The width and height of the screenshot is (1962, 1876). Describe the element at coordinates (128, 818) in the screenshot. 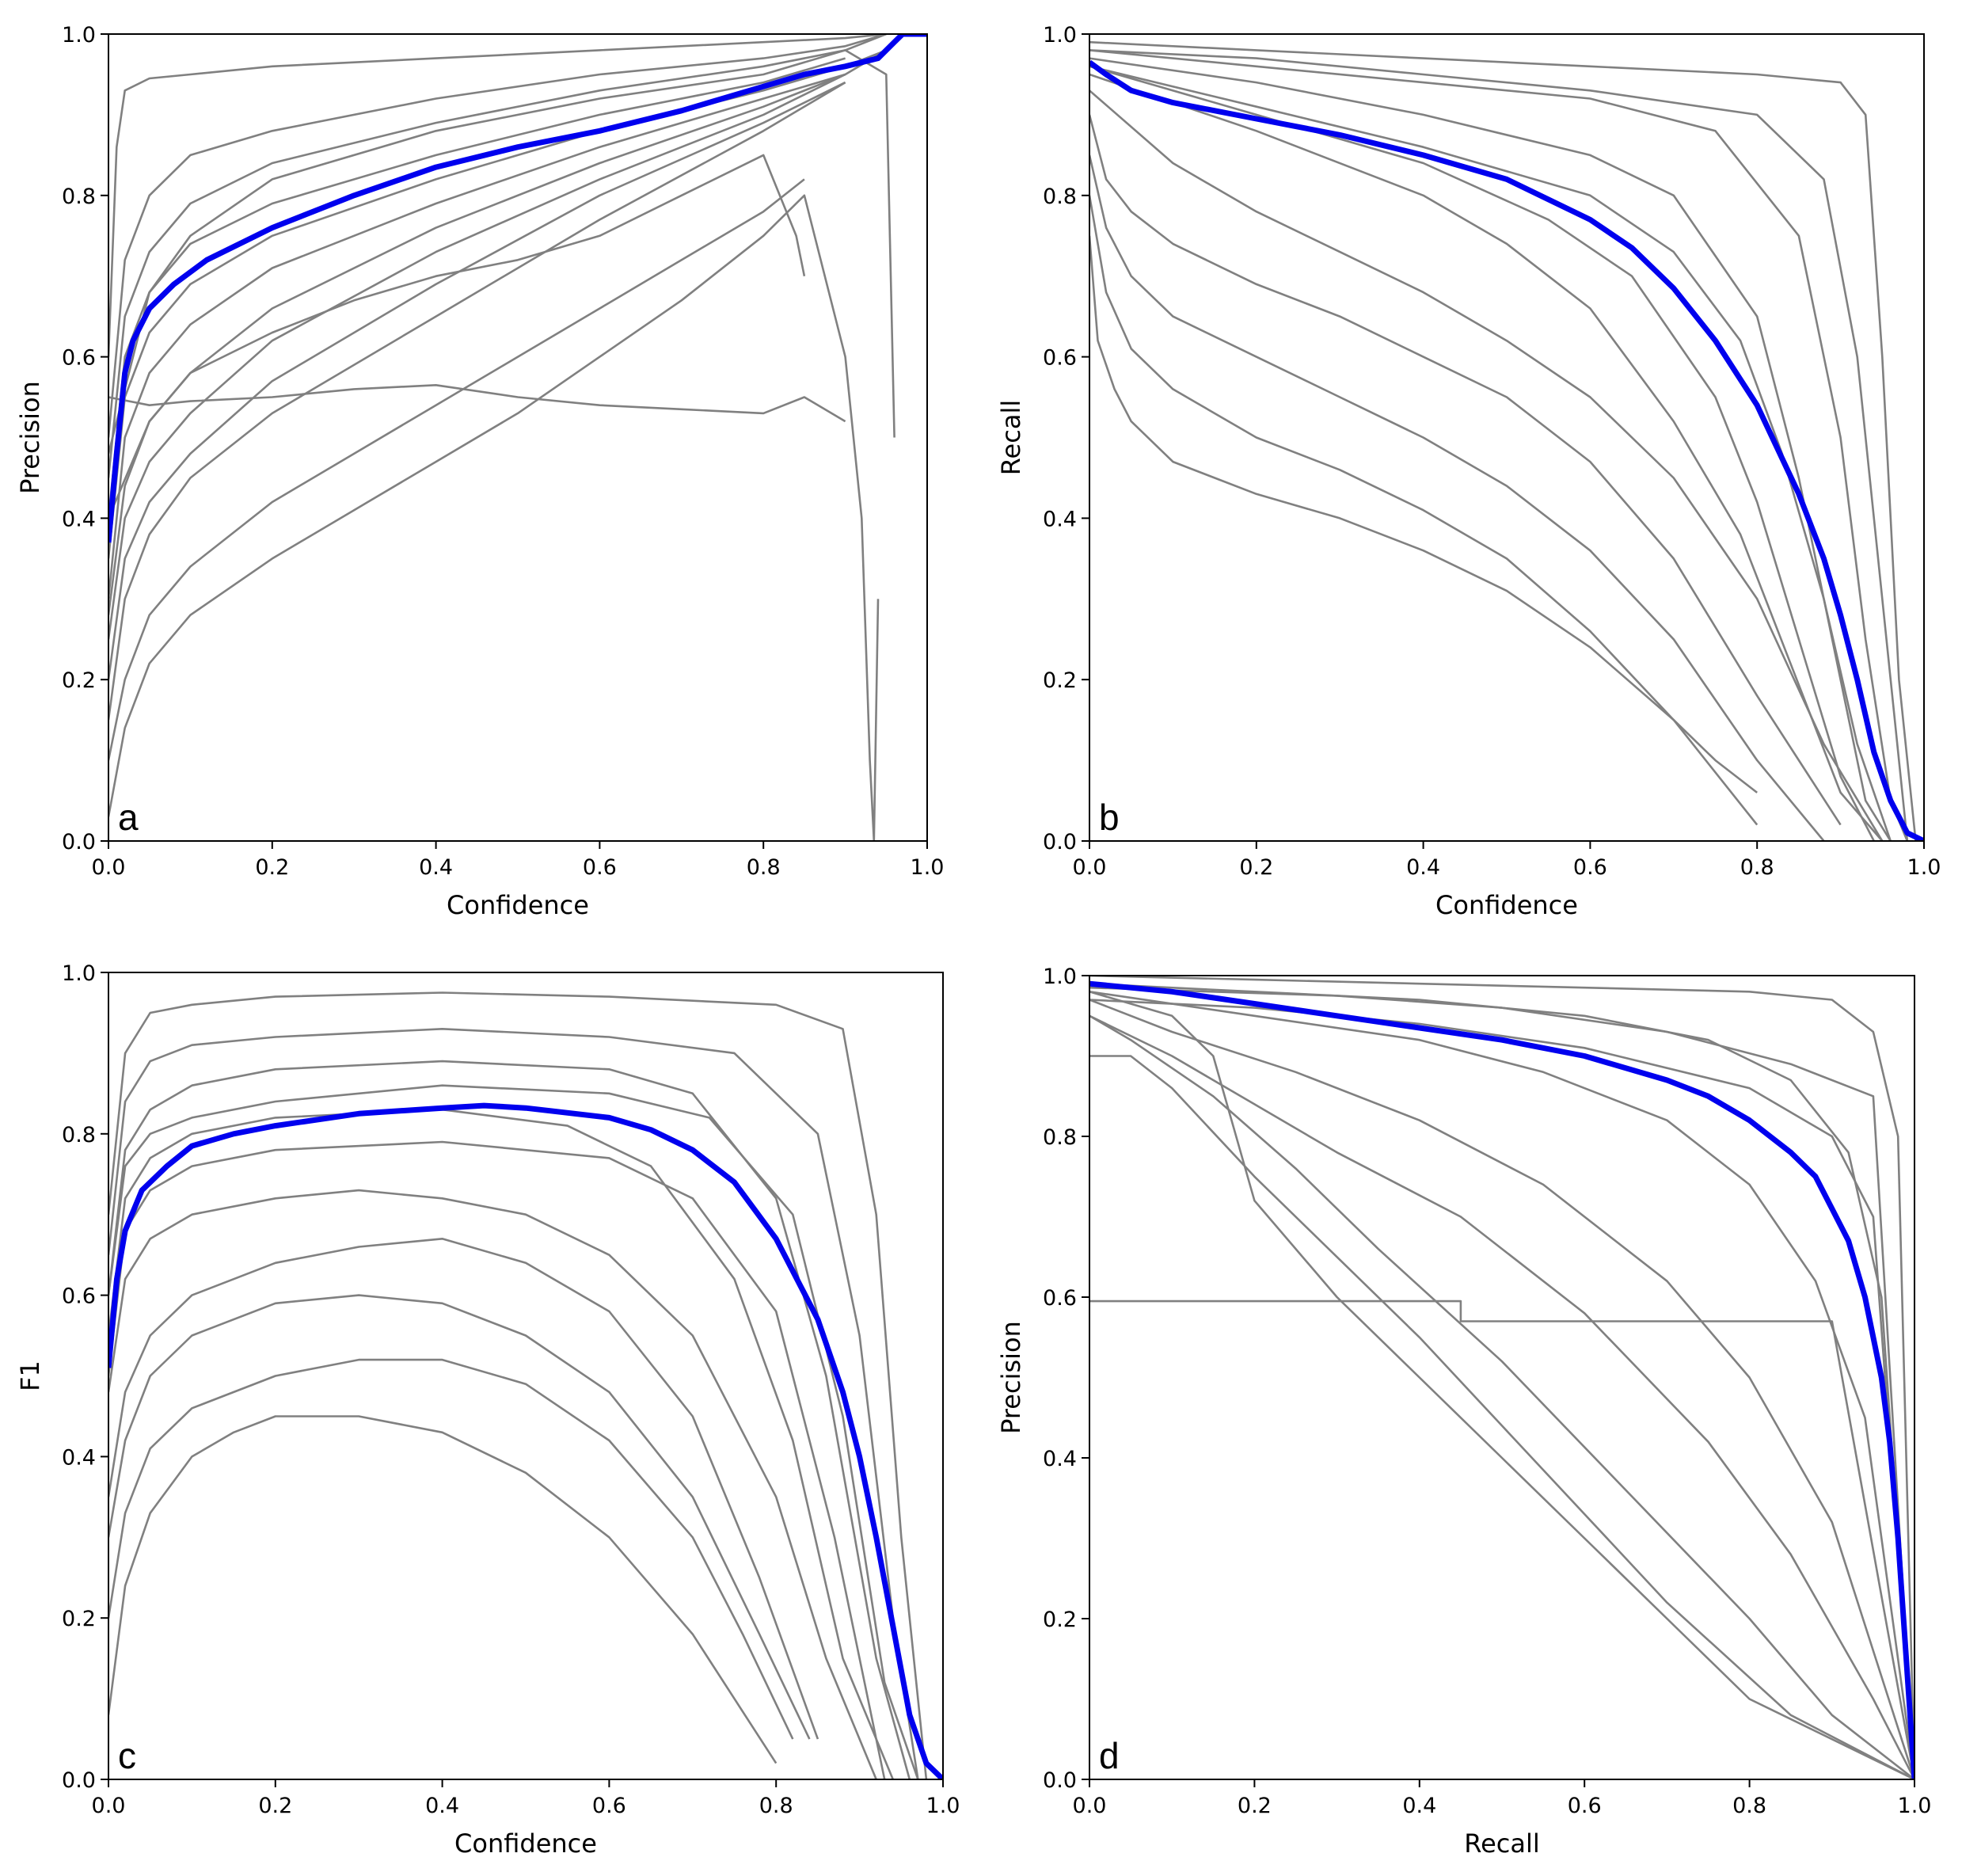

I see `panel-letter: a` at that location.